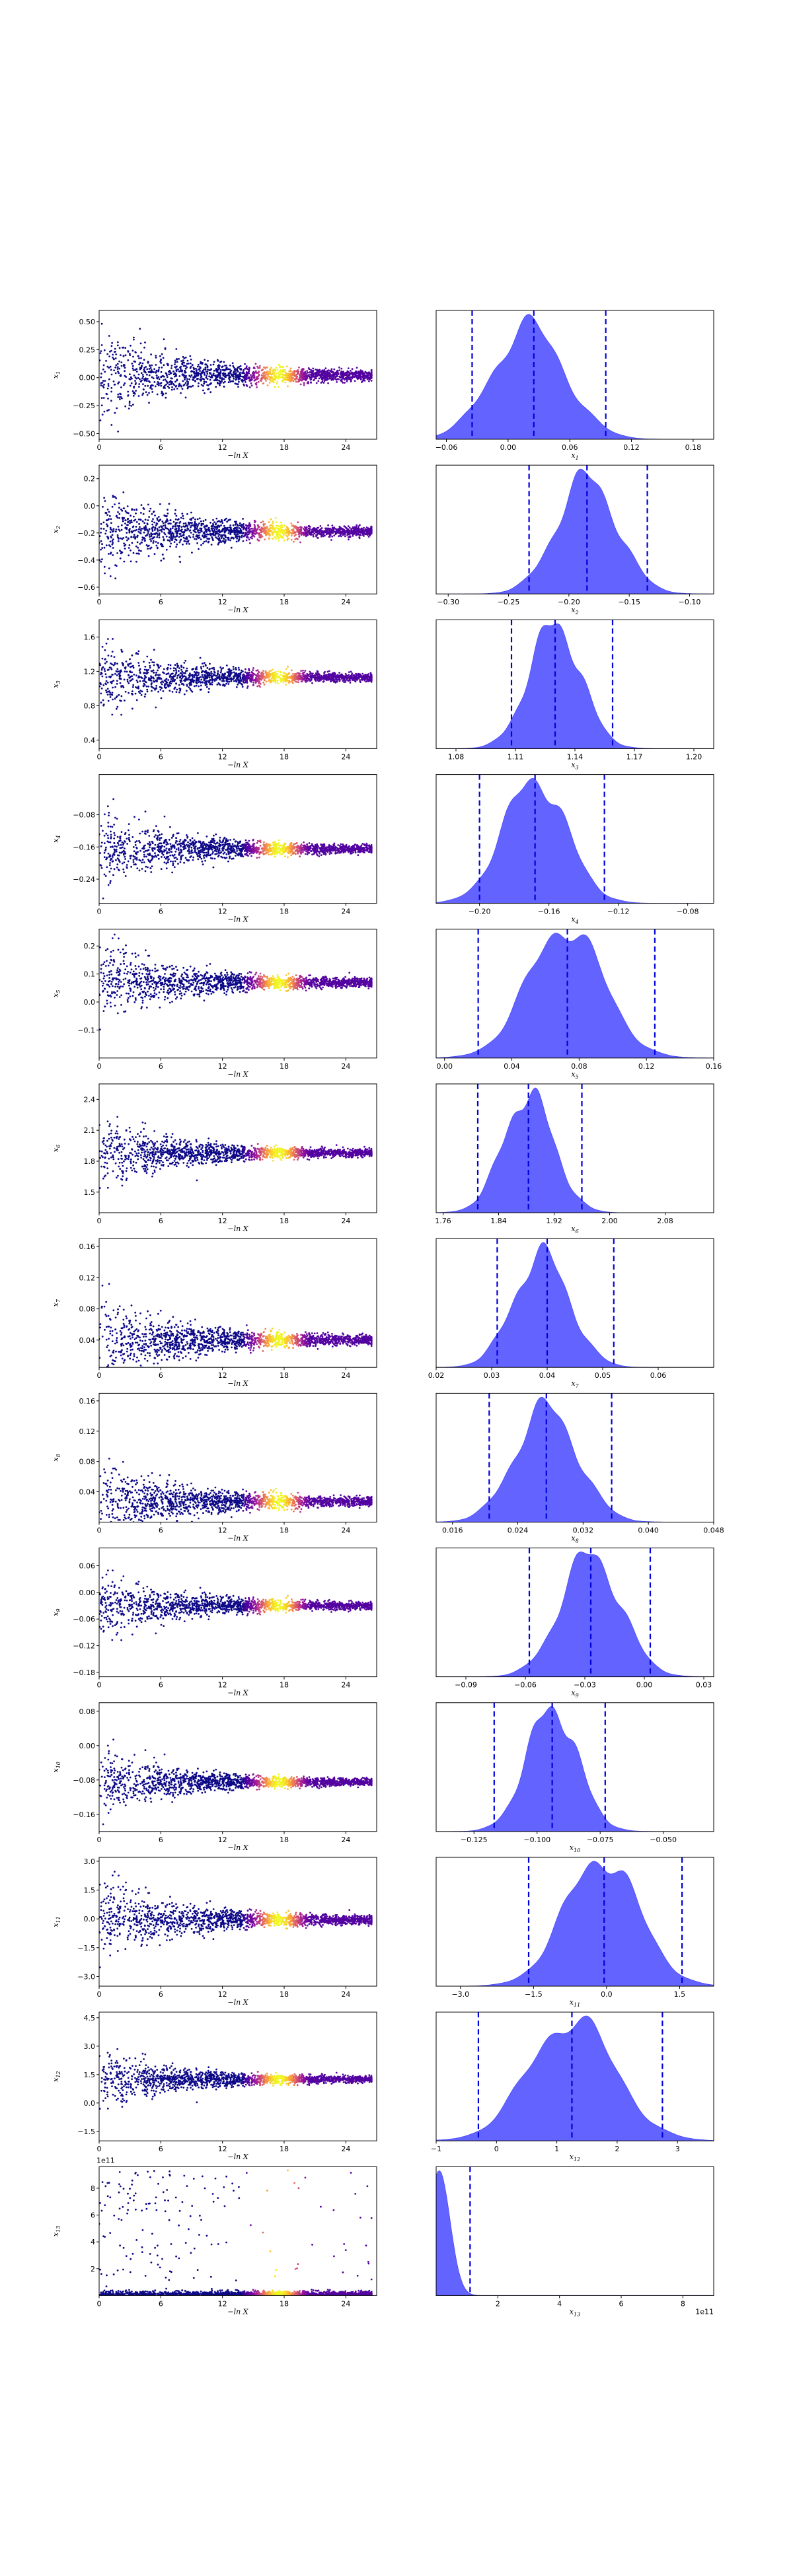 The height and width of the screenshot is (2576, 793). What do you see at coordinates (84, 435) in the screenshot?
I see `y-tick-label: −0.50` at bounding box center [84, 435].